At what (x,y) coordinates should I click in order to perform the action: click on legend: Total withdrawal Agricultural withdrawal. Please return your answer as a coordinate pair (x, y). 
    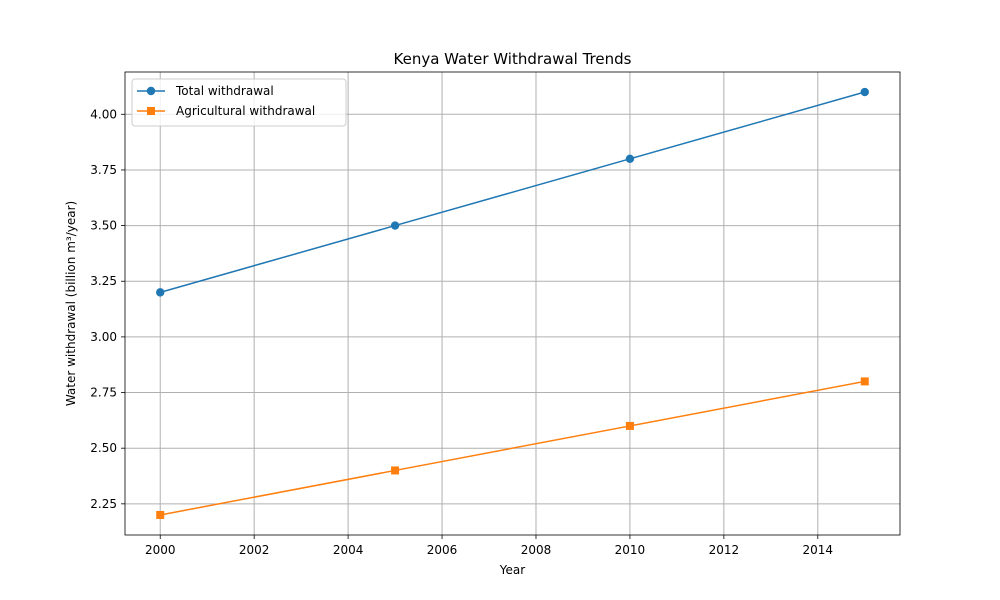
    Looking at the image, I should click on (239, 102).